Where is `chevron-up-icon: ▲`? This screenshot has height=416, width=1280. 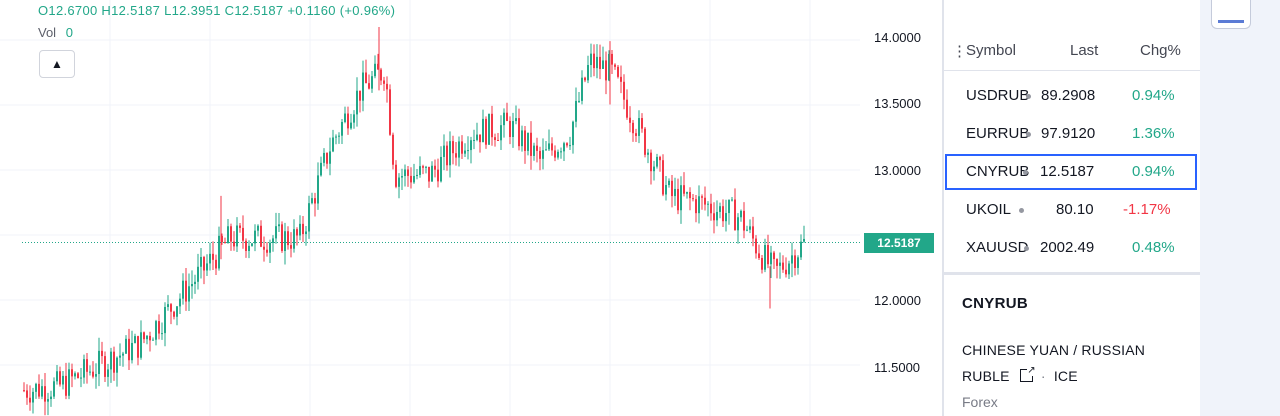 chevron-up-icon: ▲ is located at coordinates (57, 64).